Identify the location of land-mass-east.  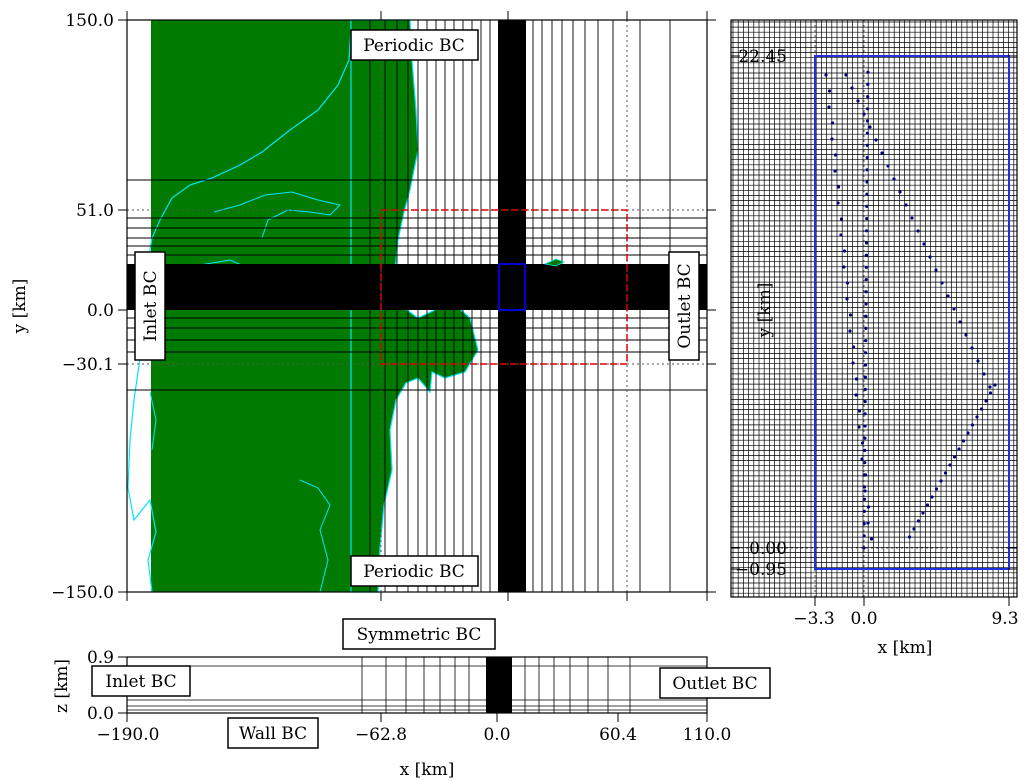
(414, 306).